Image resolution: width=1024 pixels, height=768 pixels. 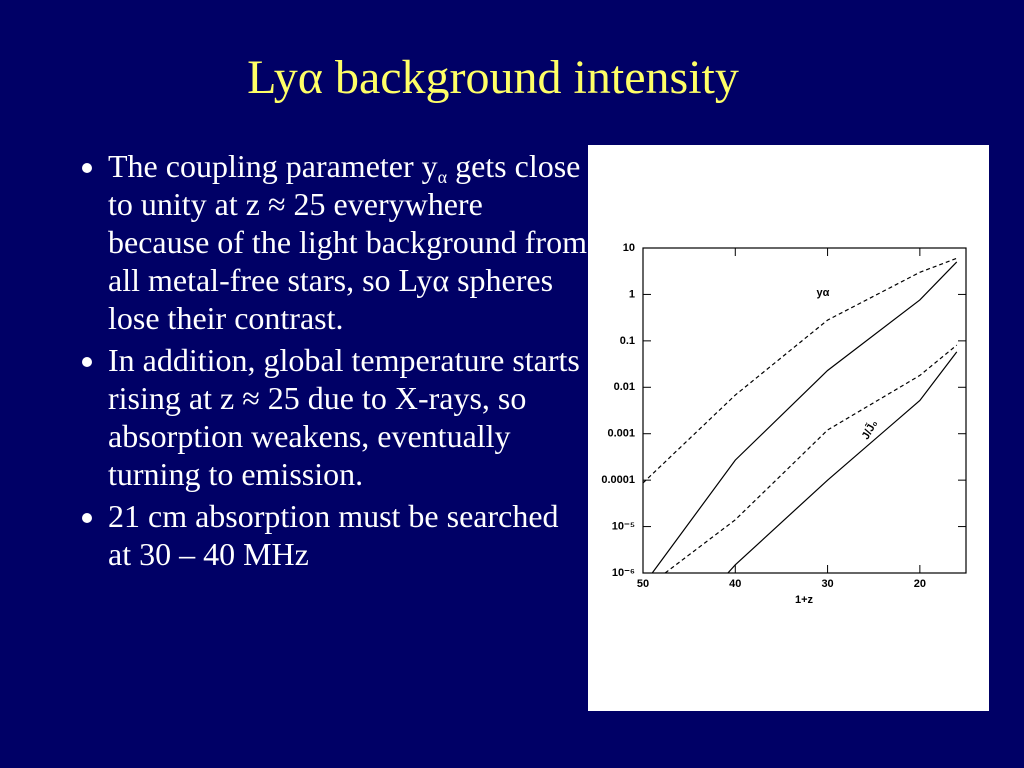 What do you see at coordinates (823, 293) in the screenshot?
I see `annotation: yα` at bounding box center [823, 293].